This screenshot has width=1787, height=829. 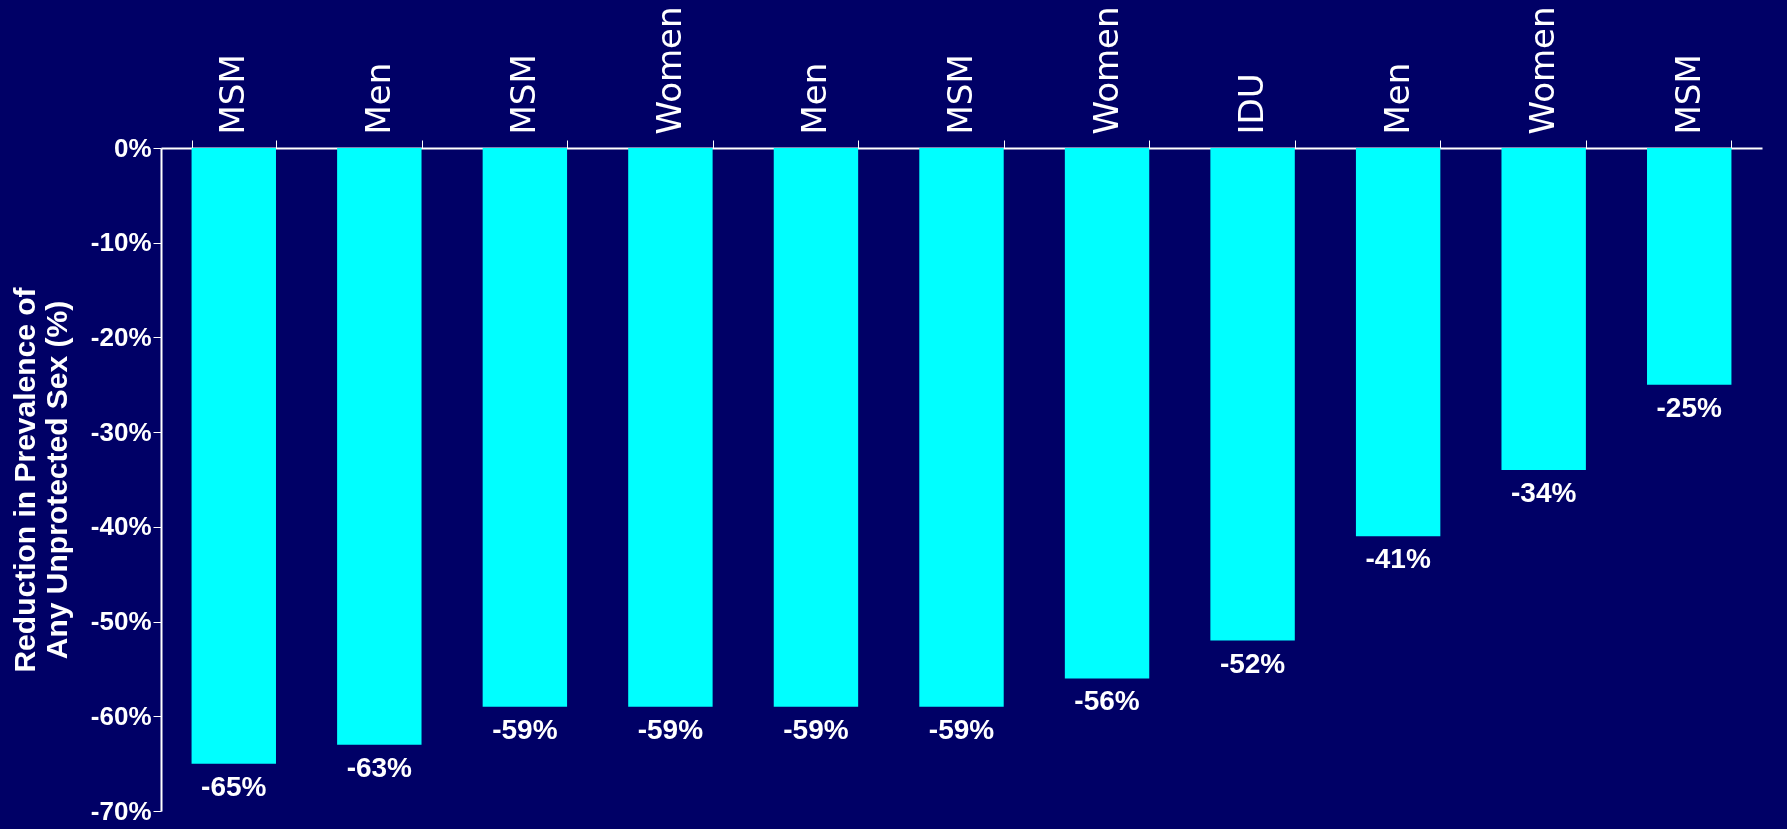 I want to click on data-label: -56%, so click(x=1107, y=701).